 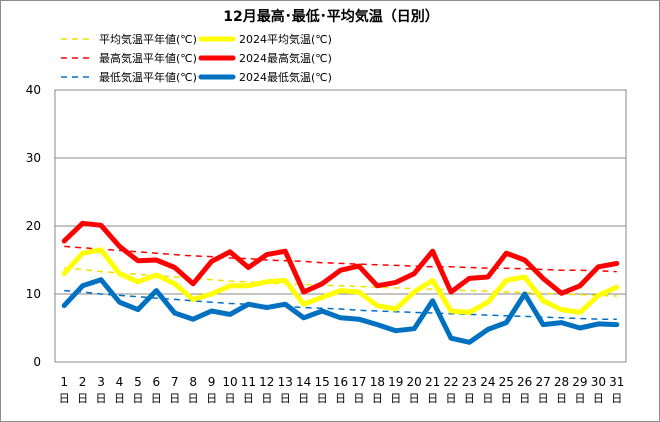 I want to click on x-tick-label: 5, so click(x=138, y=382).